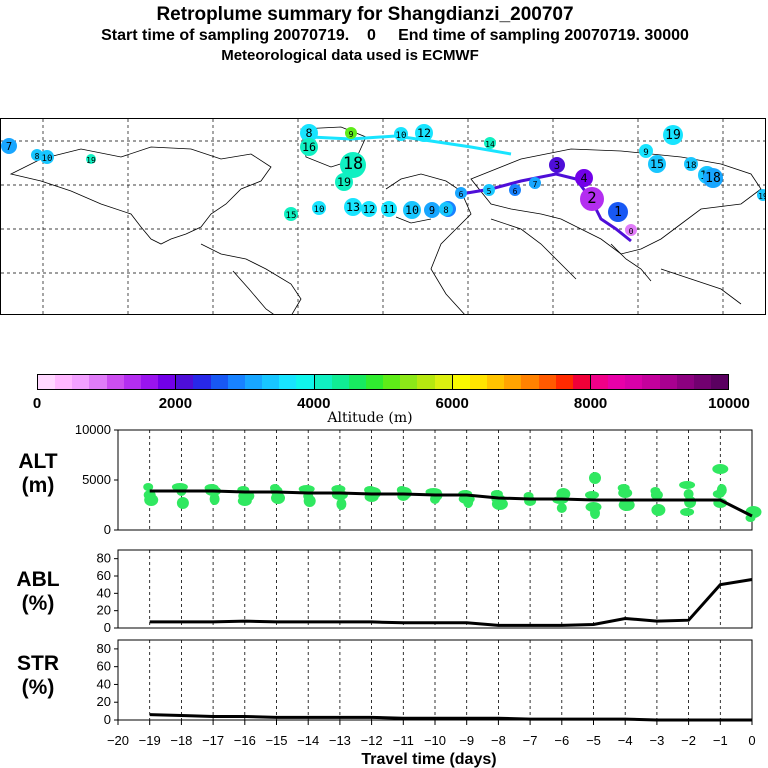  I want to click on alt-panel: 0 5000 10000 ALT(m), so click(390, 479).